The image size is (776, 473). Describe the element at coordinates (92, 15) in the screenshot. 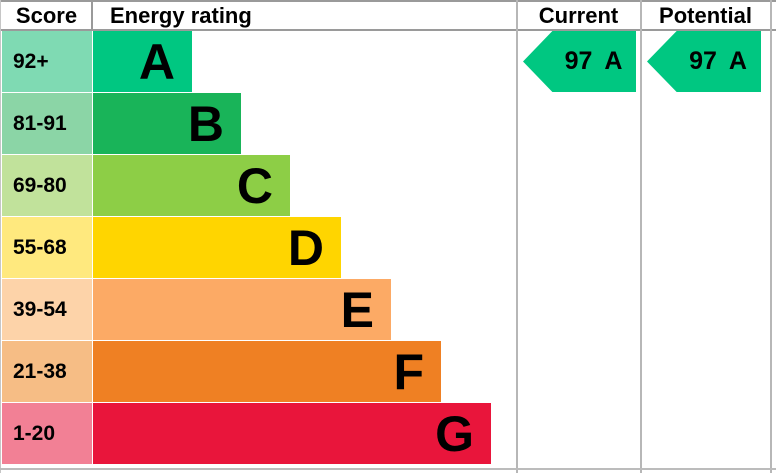

I see `score-column-divider` at that location.